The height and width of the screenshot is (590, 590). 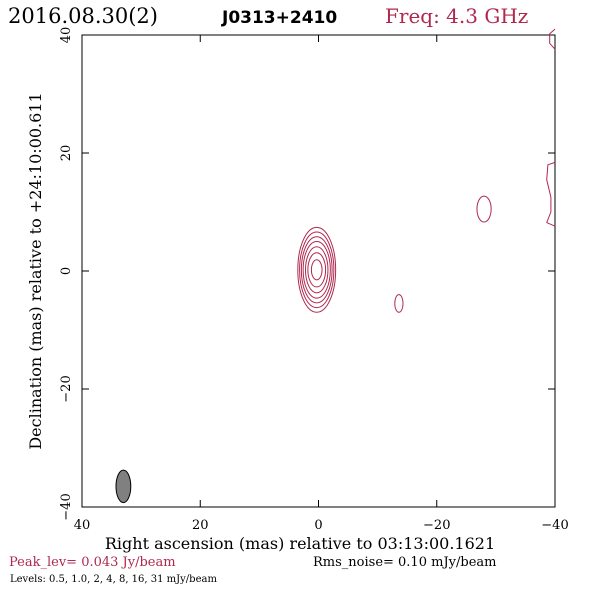 I want to click on x-tick-label: −40, so click(x=554, y=525).